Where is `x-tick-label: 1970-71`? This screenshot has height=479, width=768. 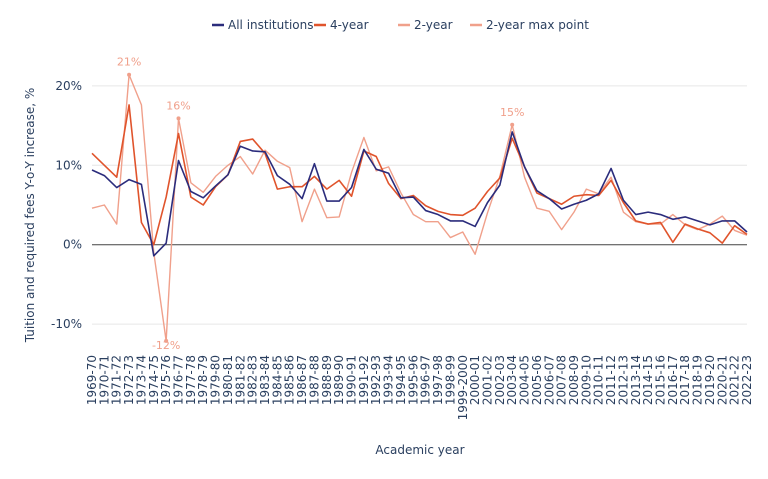 x-tick-label: 1970-71 is located at coordinates (104, 380).